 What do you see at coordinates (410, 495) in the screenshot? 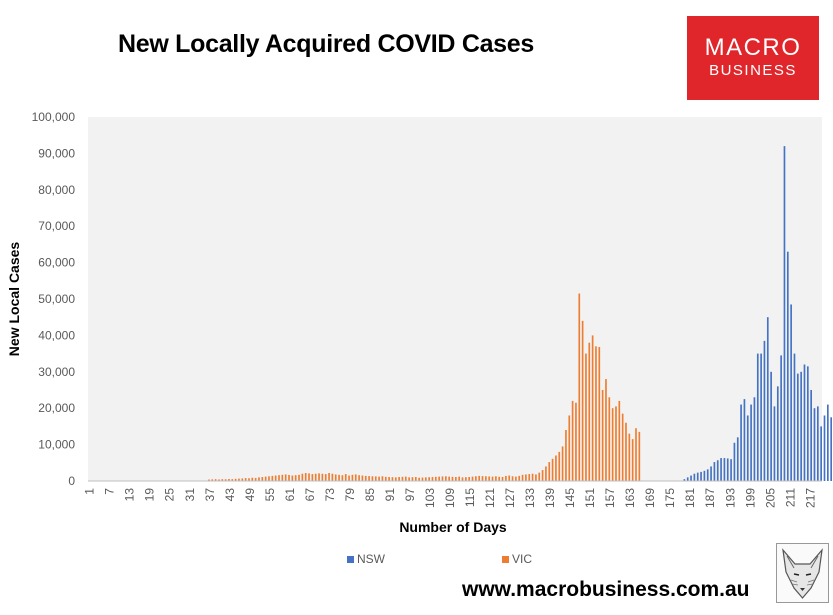
I see `x-tick-label: 97` at bounding box center [410, 495].